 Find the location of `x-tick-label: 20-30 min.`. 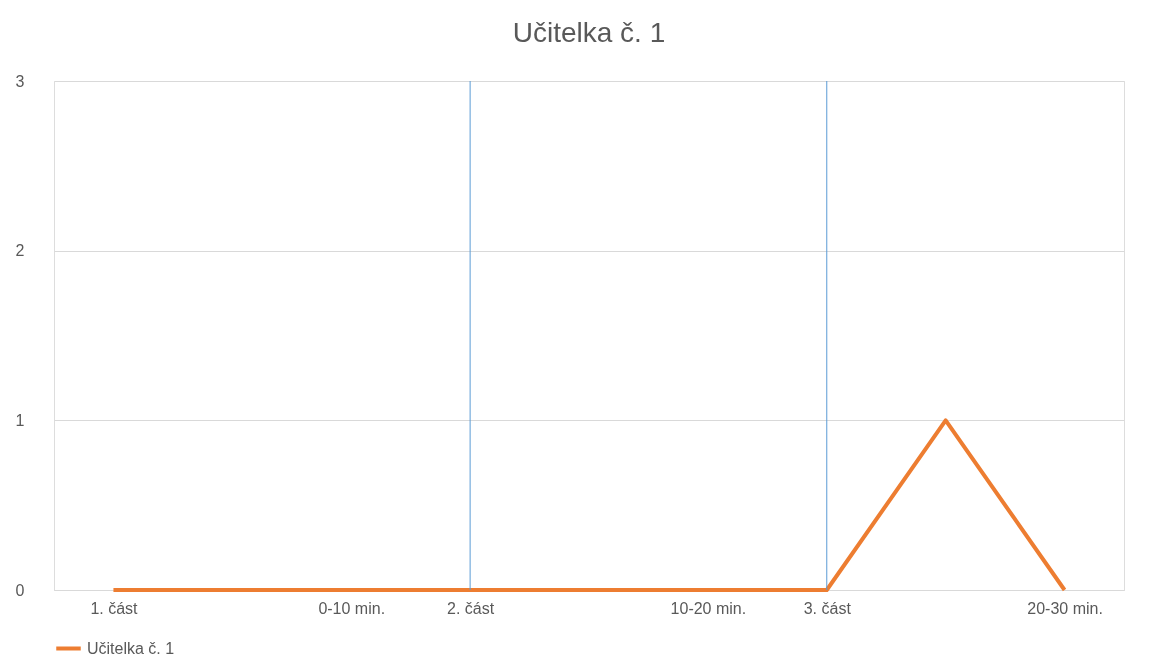

x-tick-label: 20-30 min. is located at coordinates (1065, 608).